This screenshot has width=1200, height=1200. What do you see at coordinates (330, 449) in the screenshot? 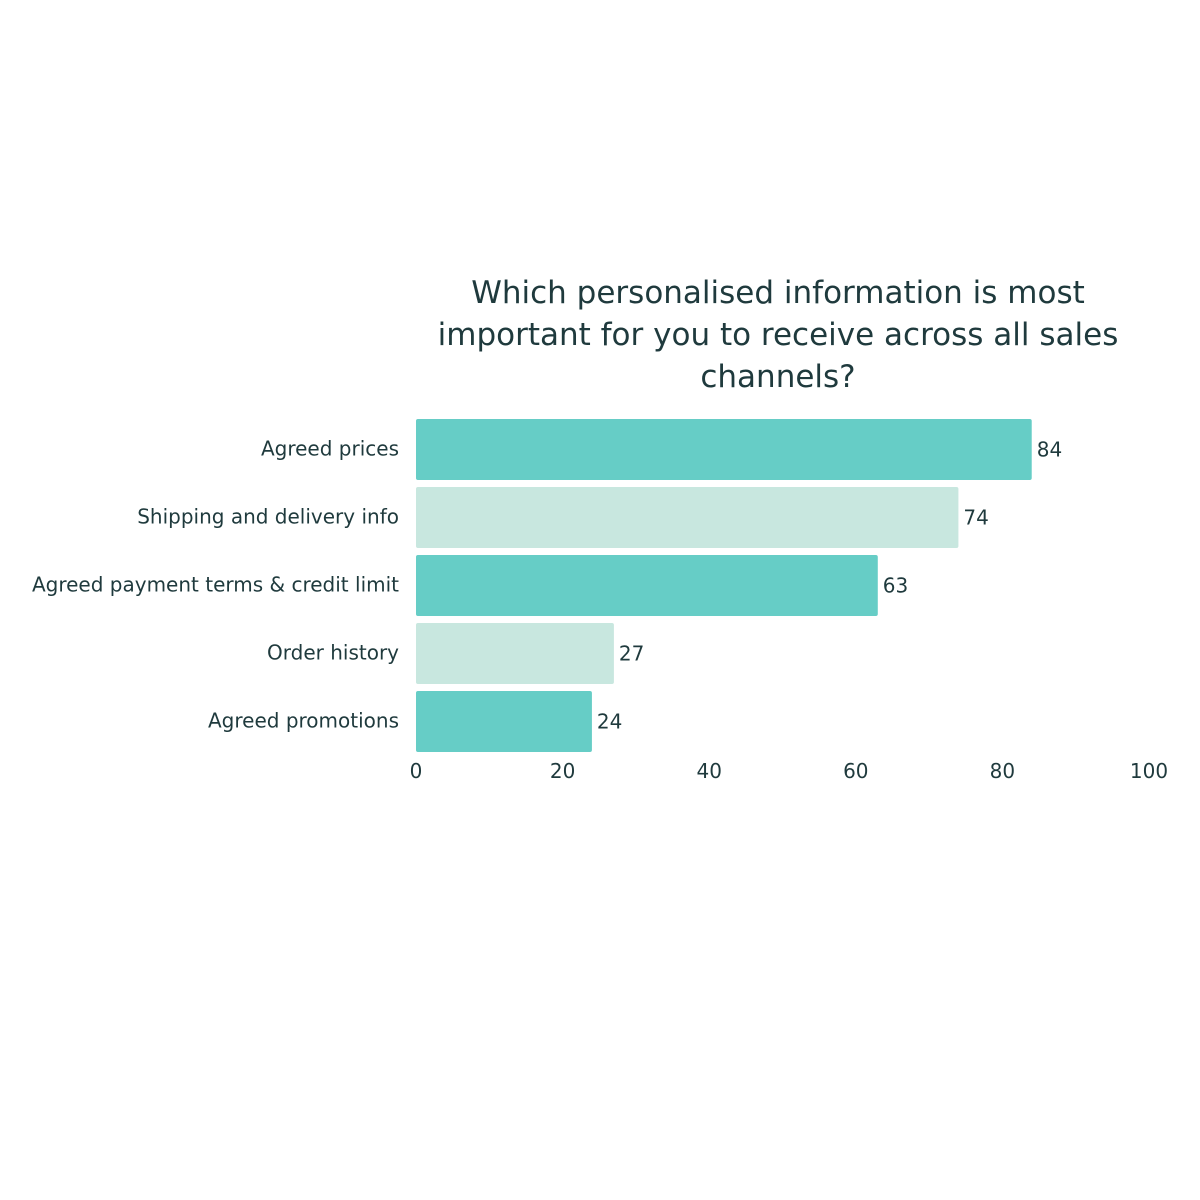
I see `category-label-agreed-prices: Agreed prices` at bounding box center [330, 449].